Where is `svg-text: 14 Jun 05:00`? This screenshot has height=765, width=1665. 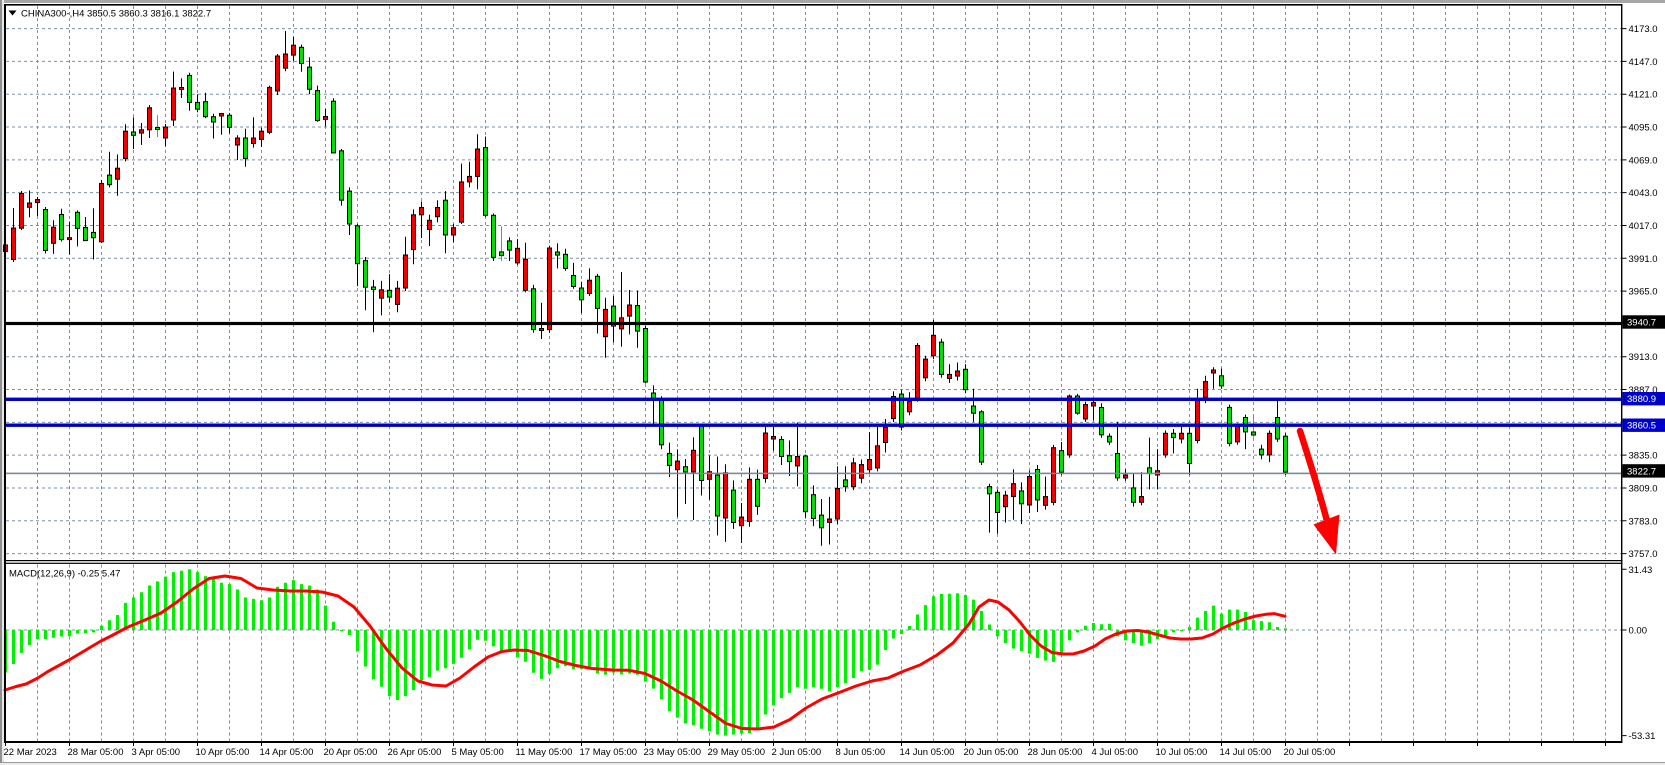 svg-text: 14 Jun 05:00 is located at coordinates (927, 752).